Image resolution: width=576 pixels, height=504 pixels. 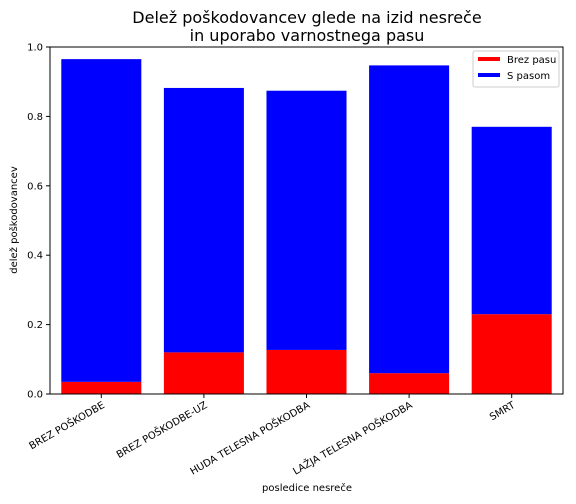 I want to click on y-tick-label: 0.2, so click(x=35, y=325).